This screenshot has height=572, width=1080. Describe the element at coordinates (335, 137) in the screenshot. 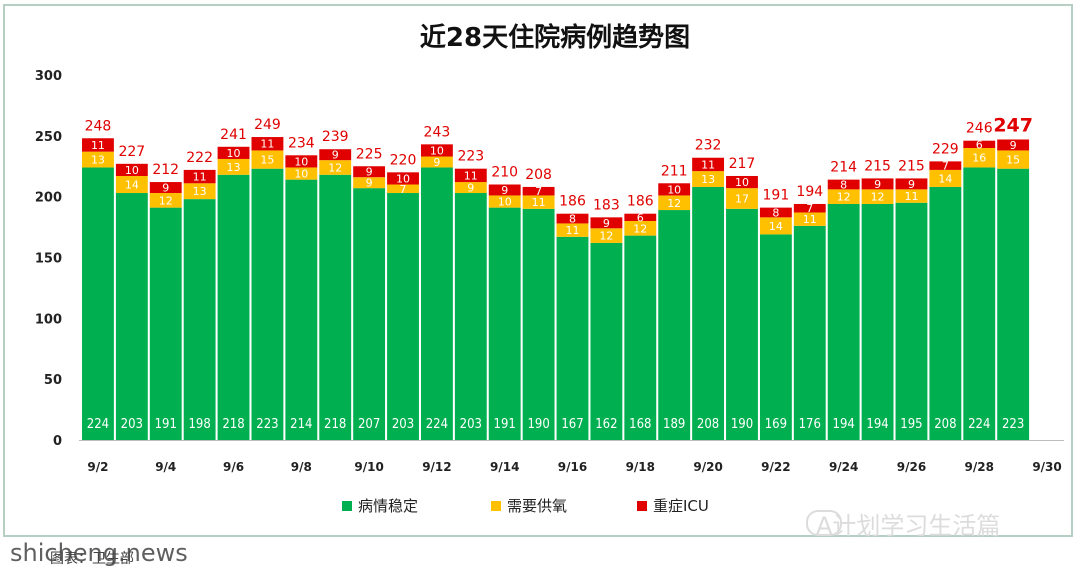

I see `data-label-total: 239` at that location.